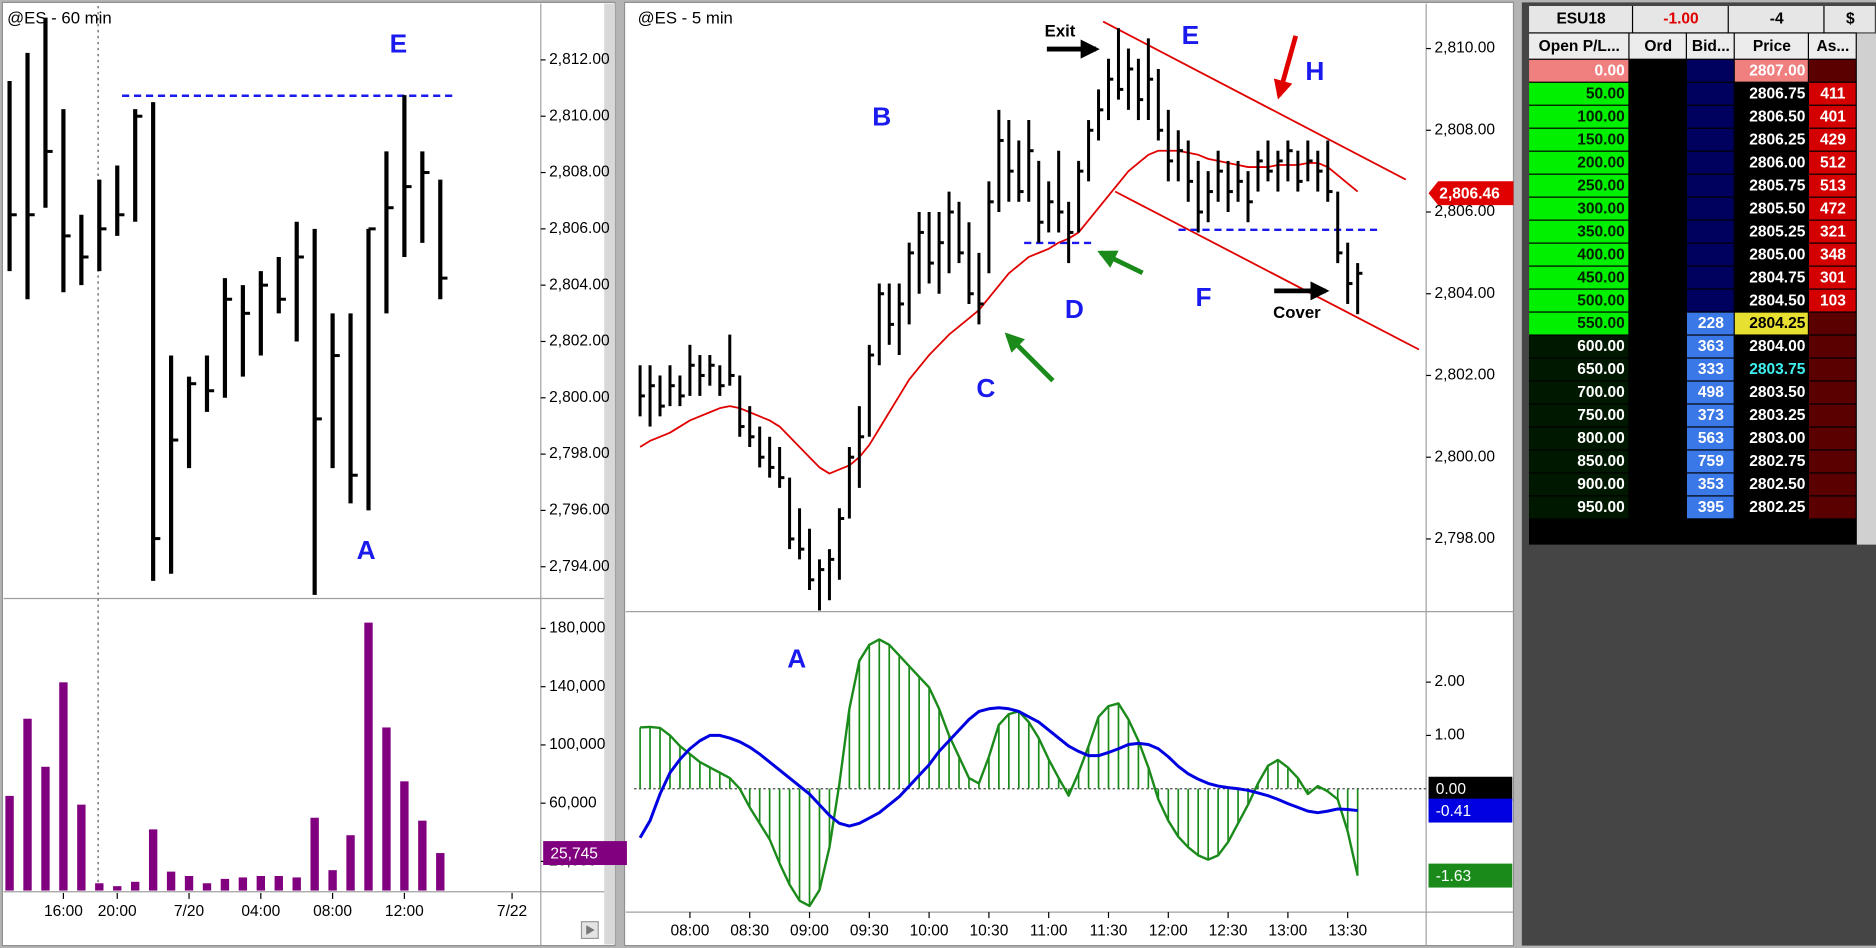  Describe the element at coordinates (1286, 67) in the screenshot. I see `red-arrow-h` at that location.